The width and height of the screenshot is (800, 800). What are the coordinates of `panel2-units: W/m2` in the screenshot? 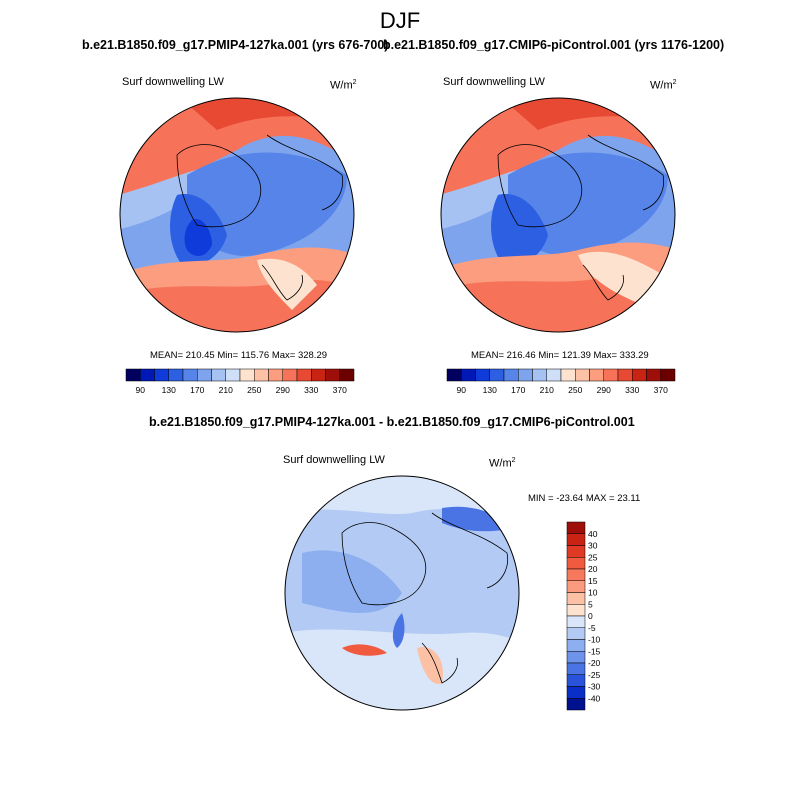 It's located at (663, 85).